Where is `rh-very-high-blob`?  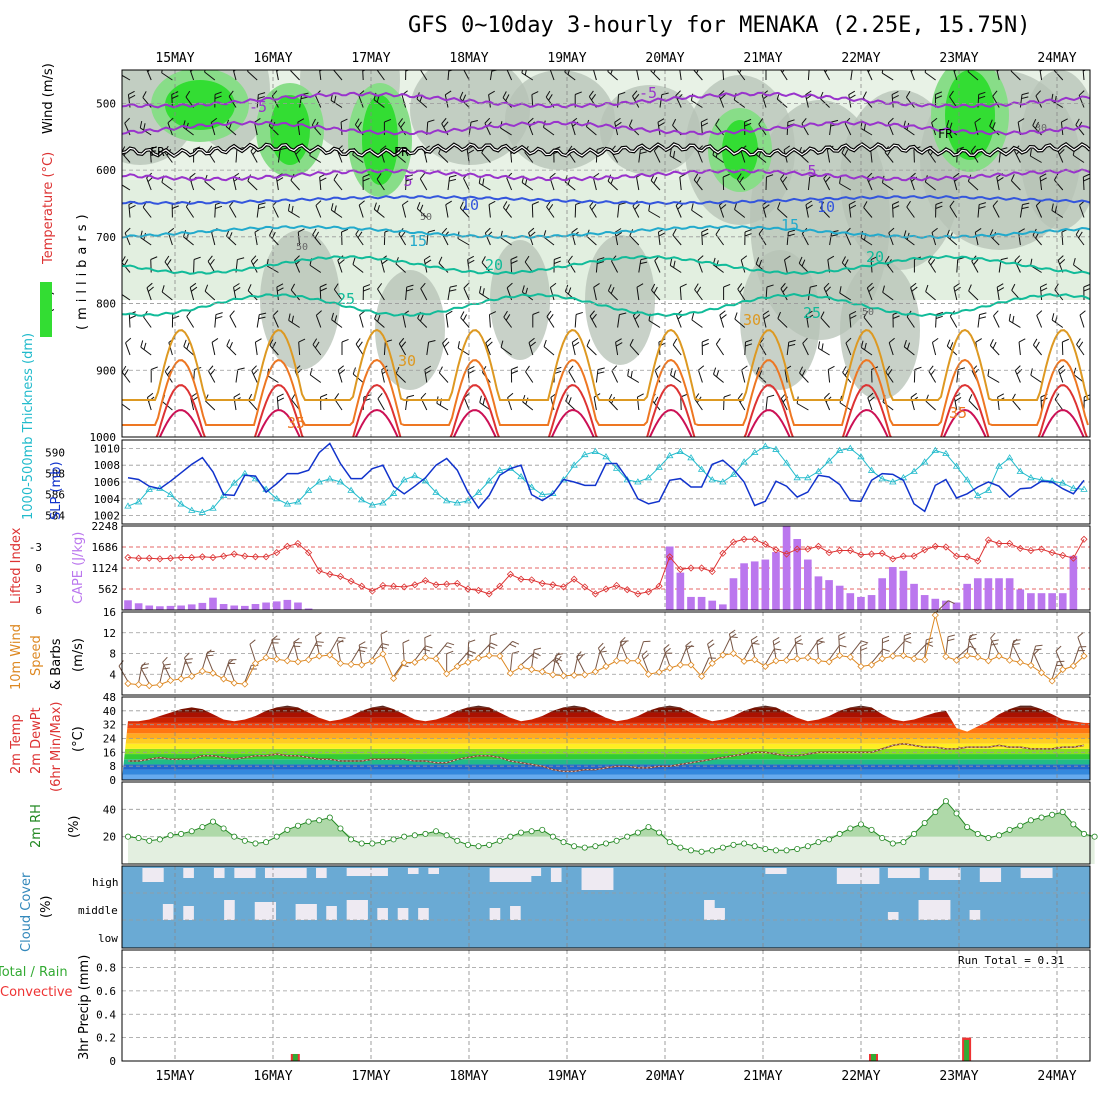 rh-very-high-blob is located at coordinates (290, 130).